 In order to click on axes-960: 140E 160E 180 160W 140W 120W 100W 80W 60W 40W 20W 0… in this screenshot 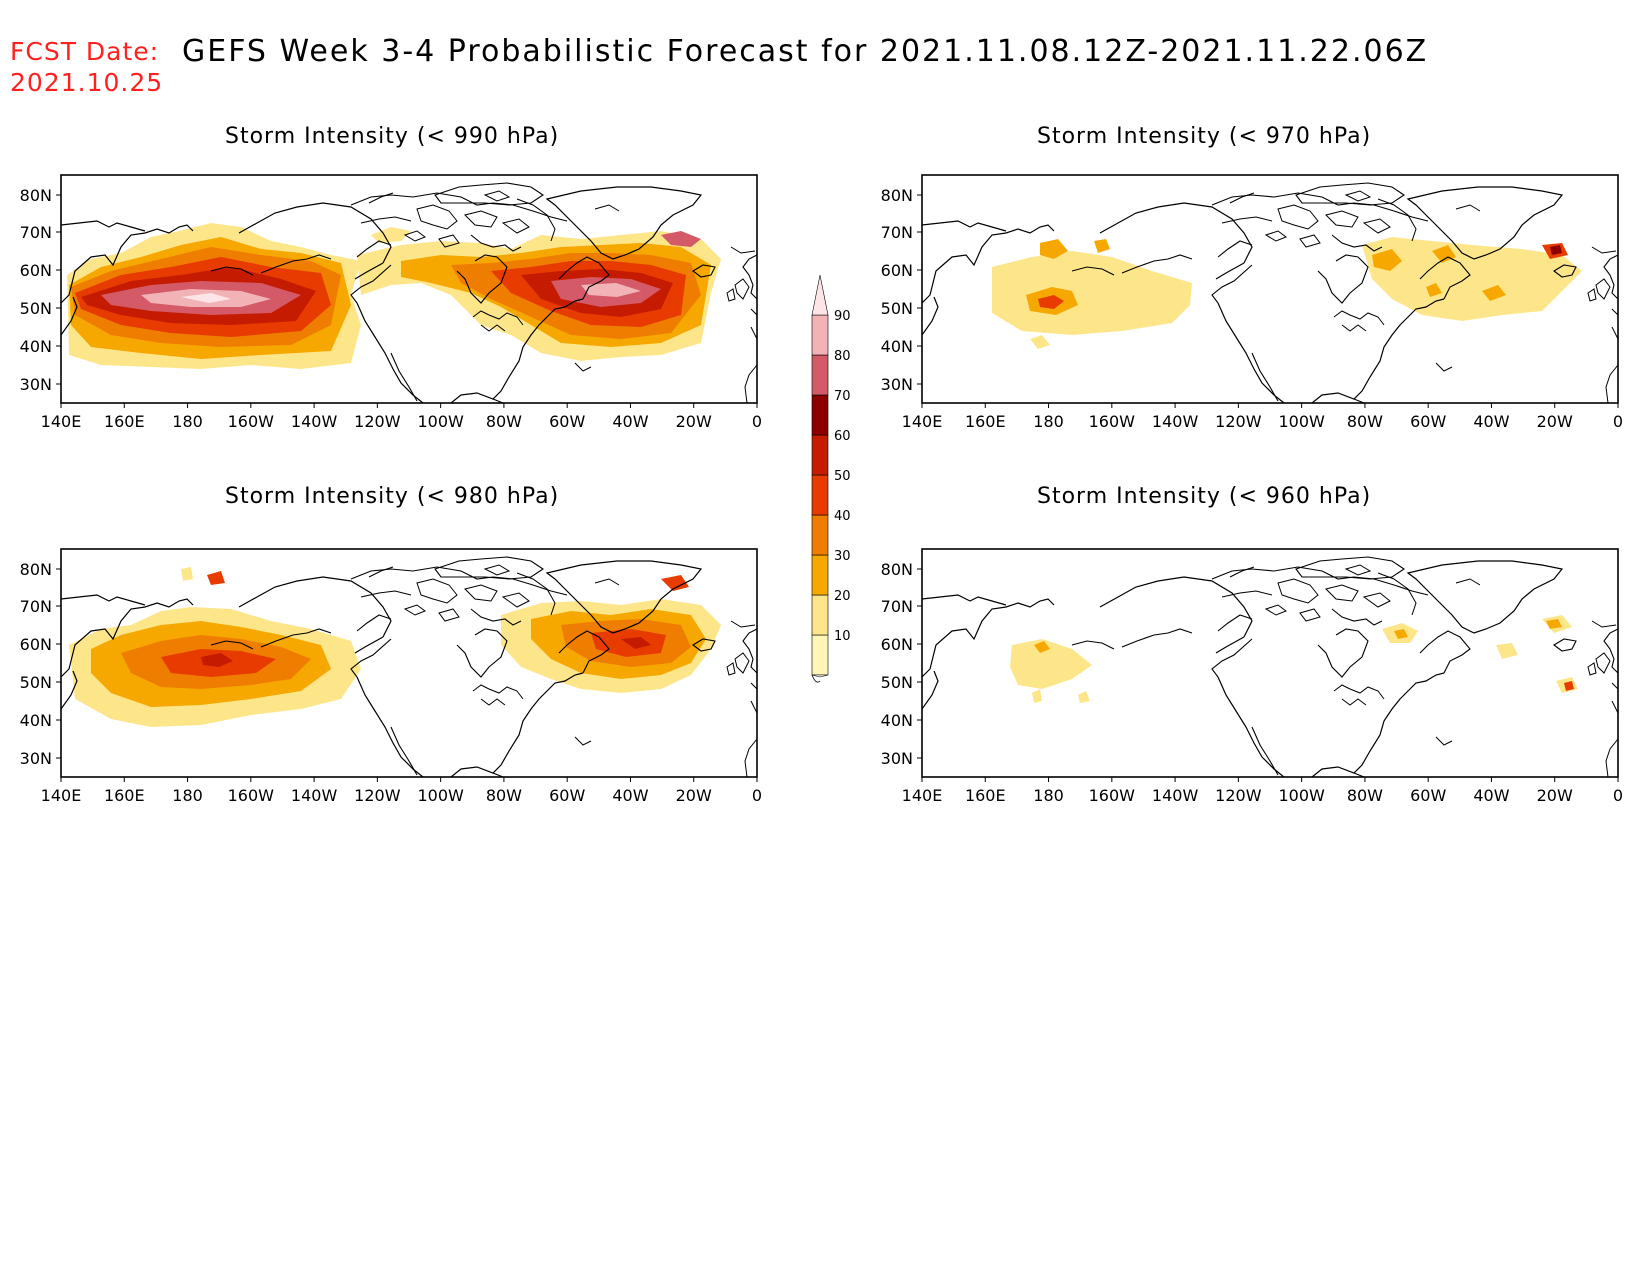, I will do `click(1252, 682)`.